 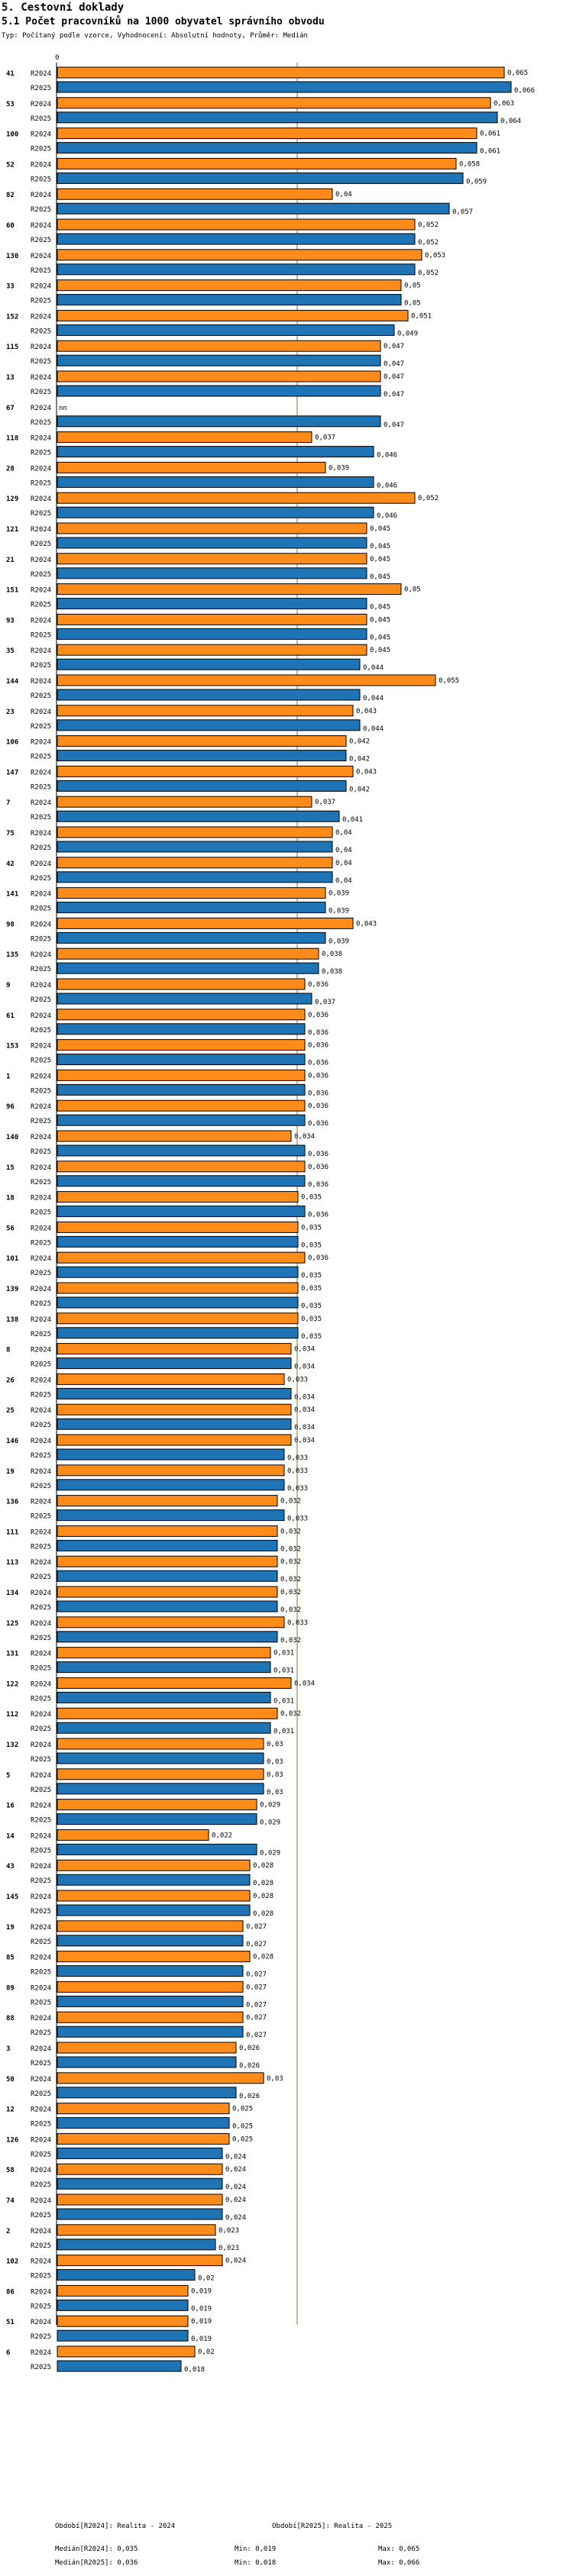 What do you see at coordinates (311, 1245) in the screenshot?
I see `data-label: 0,035` at bounding box center [311, 1245].